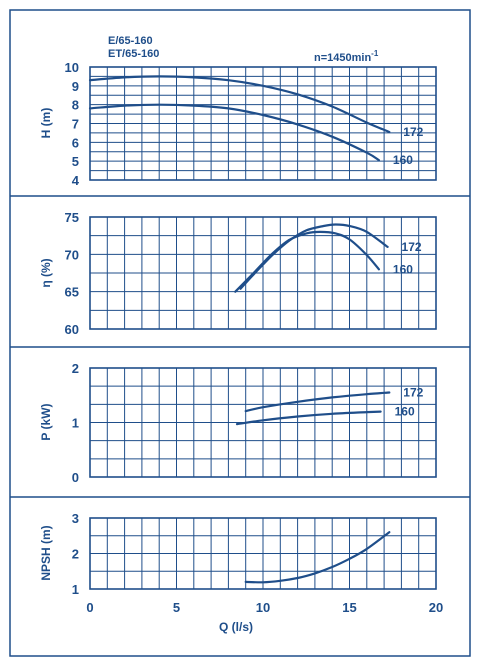  I want to click on power-plot-border, so click(263, 422).